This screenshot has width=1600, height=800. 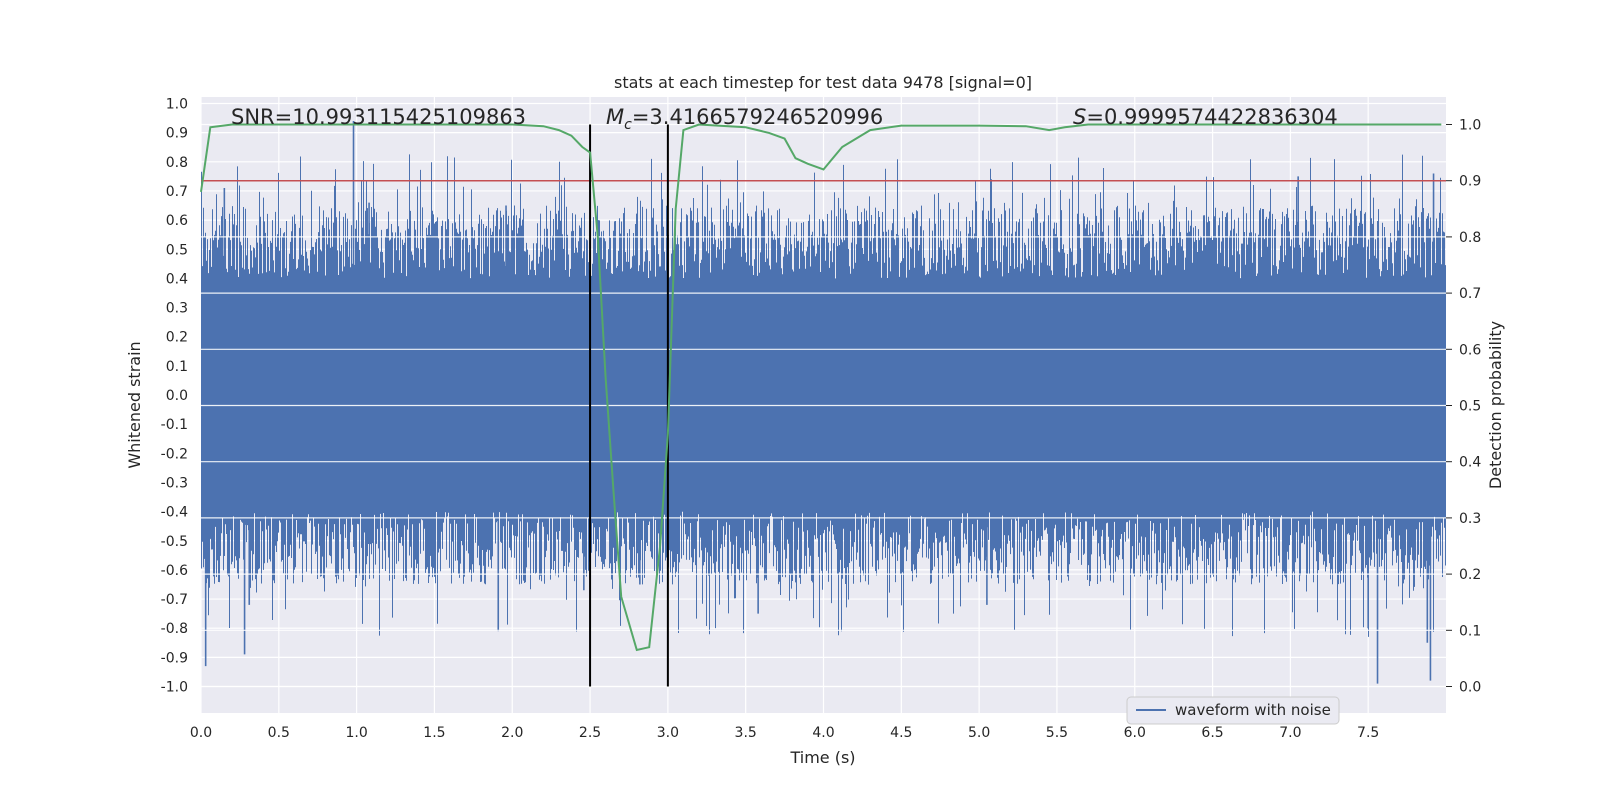 What do you see at coordinates (174, 542) in the screenshot?
I see `y-tick-label-left: -0.5` at bounding box center [174, 542].